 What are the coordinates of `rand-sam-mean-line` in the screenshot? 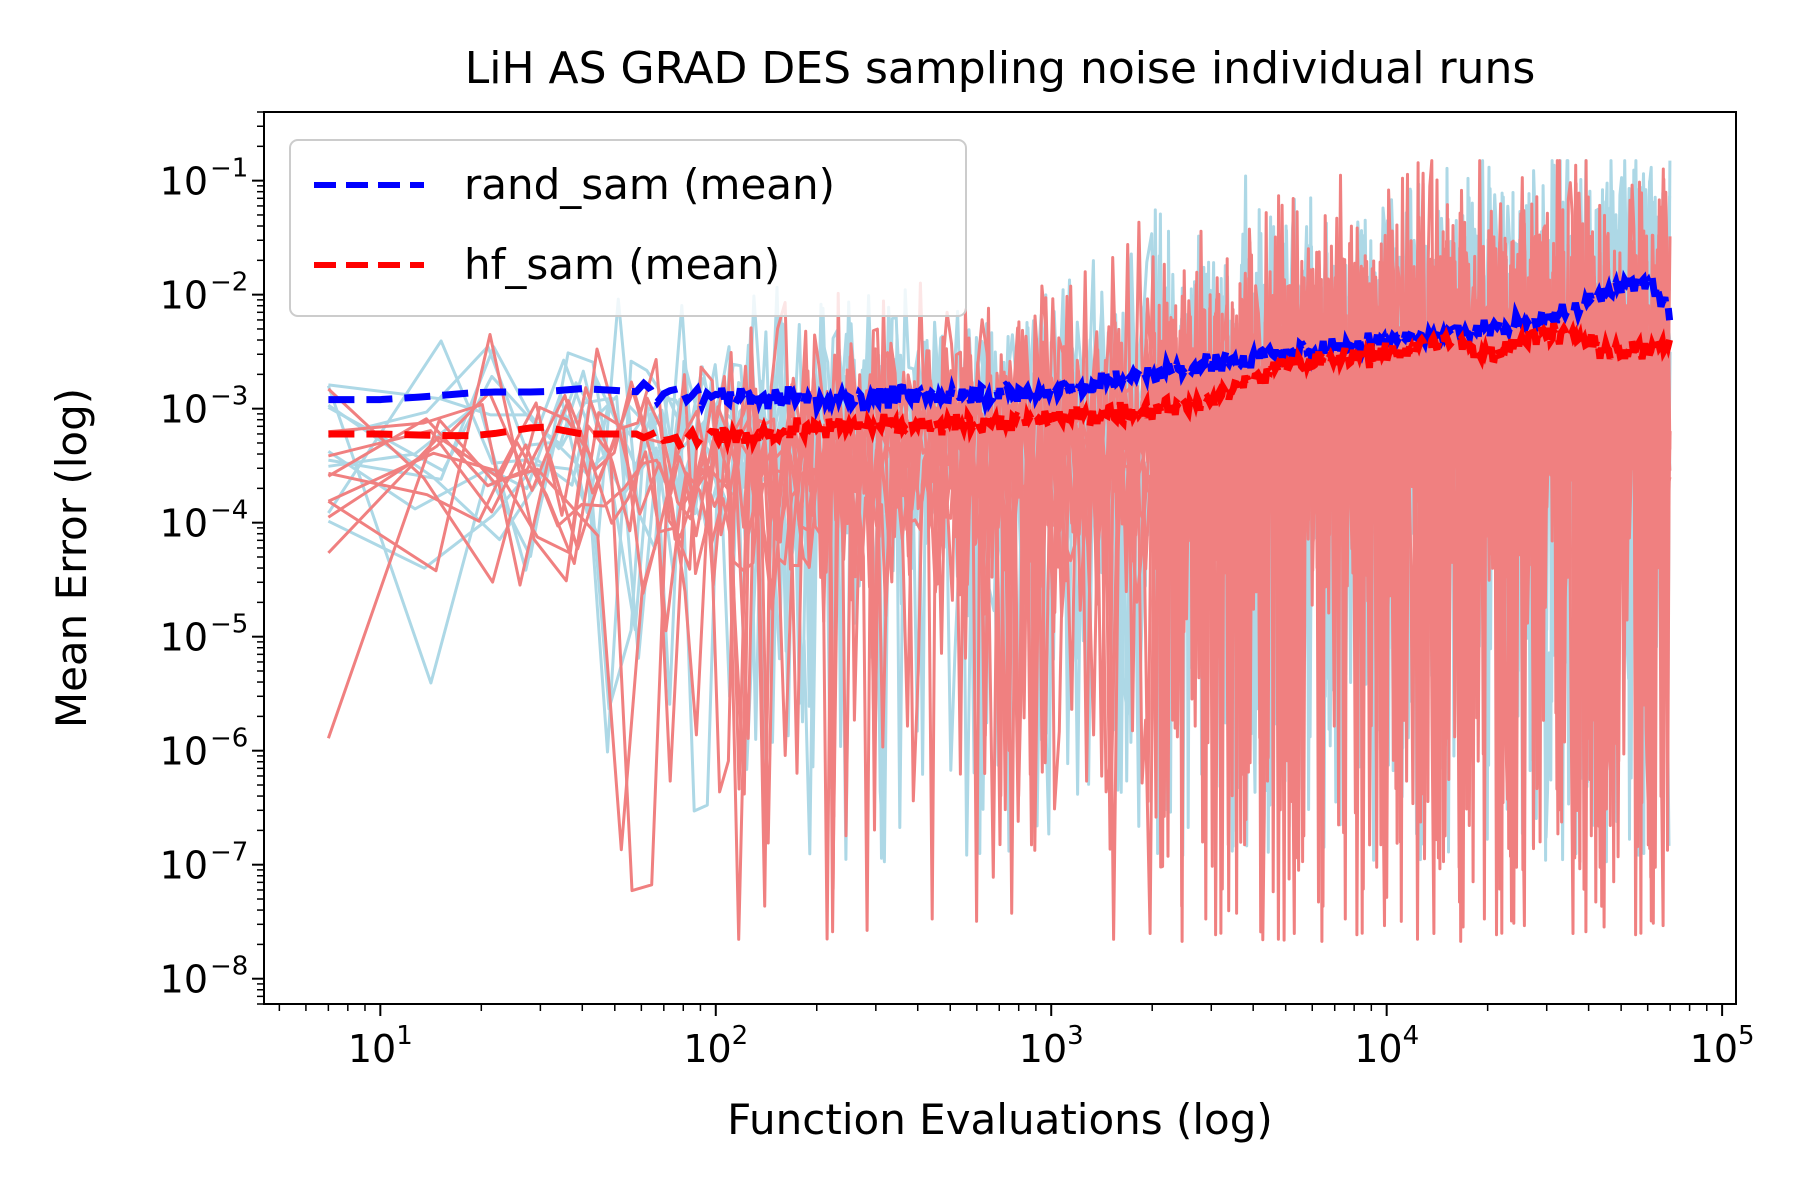 It's located at (1001, 345).